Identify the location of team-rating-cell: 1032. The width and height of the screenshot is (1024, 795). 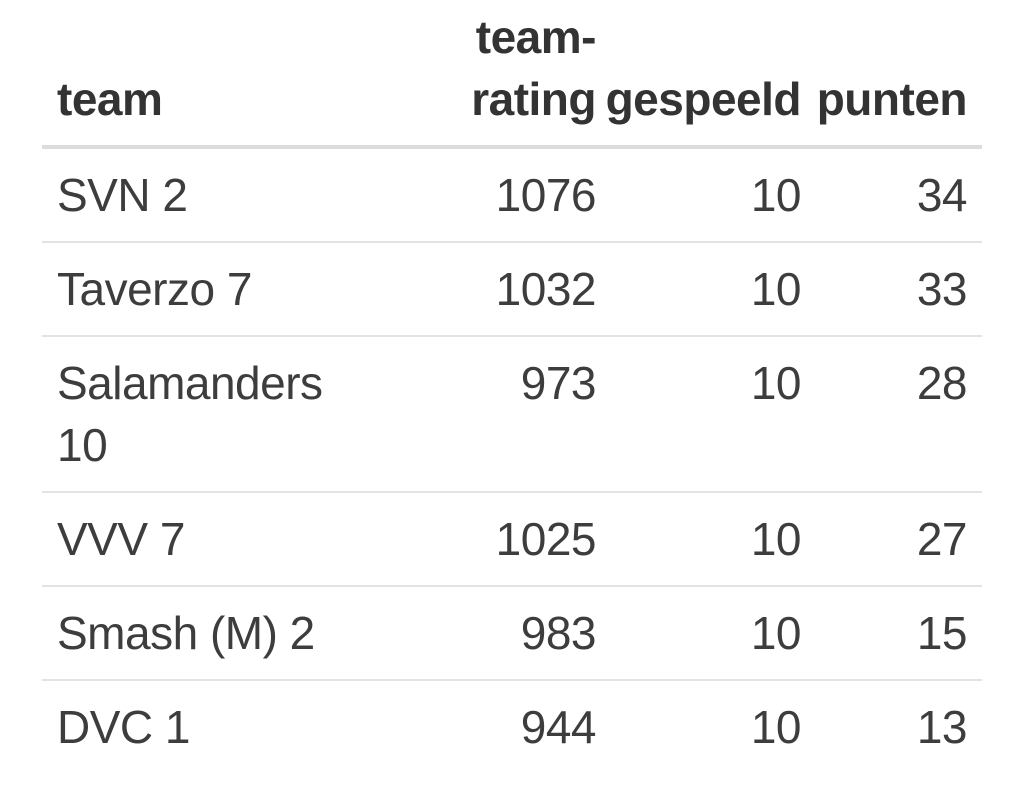
(474, 289).